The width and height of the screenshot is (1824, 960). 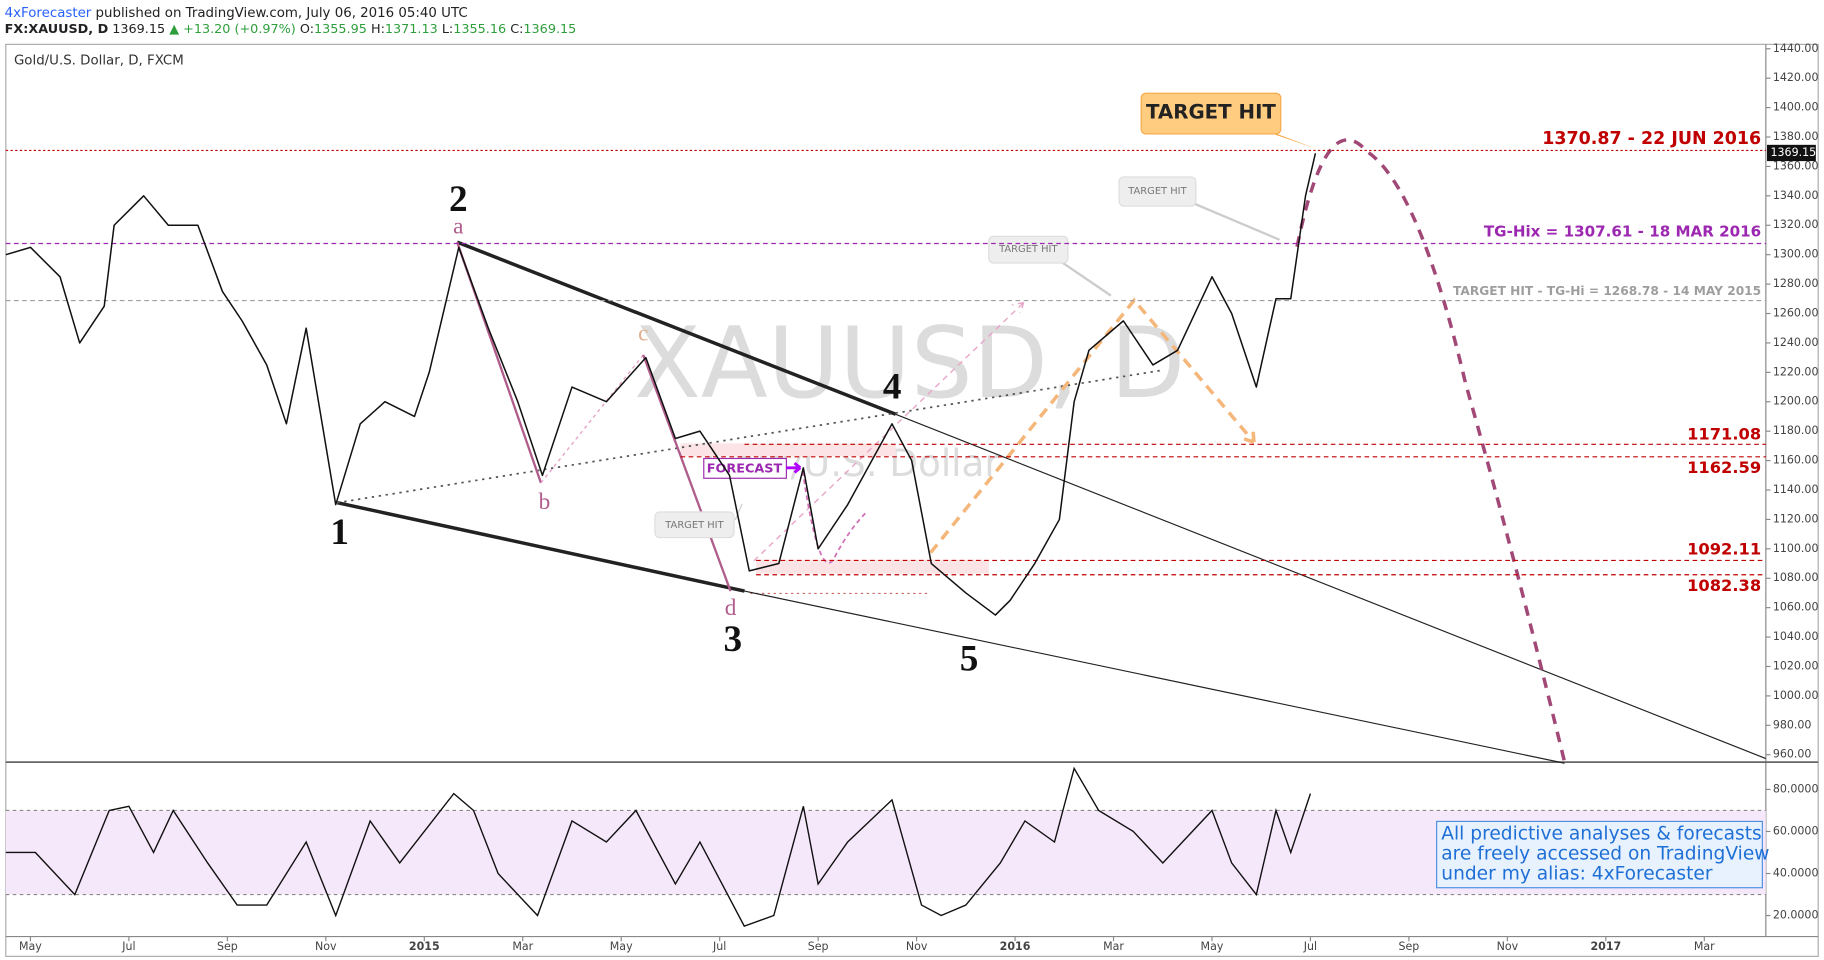 I want to click on up-arrow: ▲, so click(x=174, y=29).